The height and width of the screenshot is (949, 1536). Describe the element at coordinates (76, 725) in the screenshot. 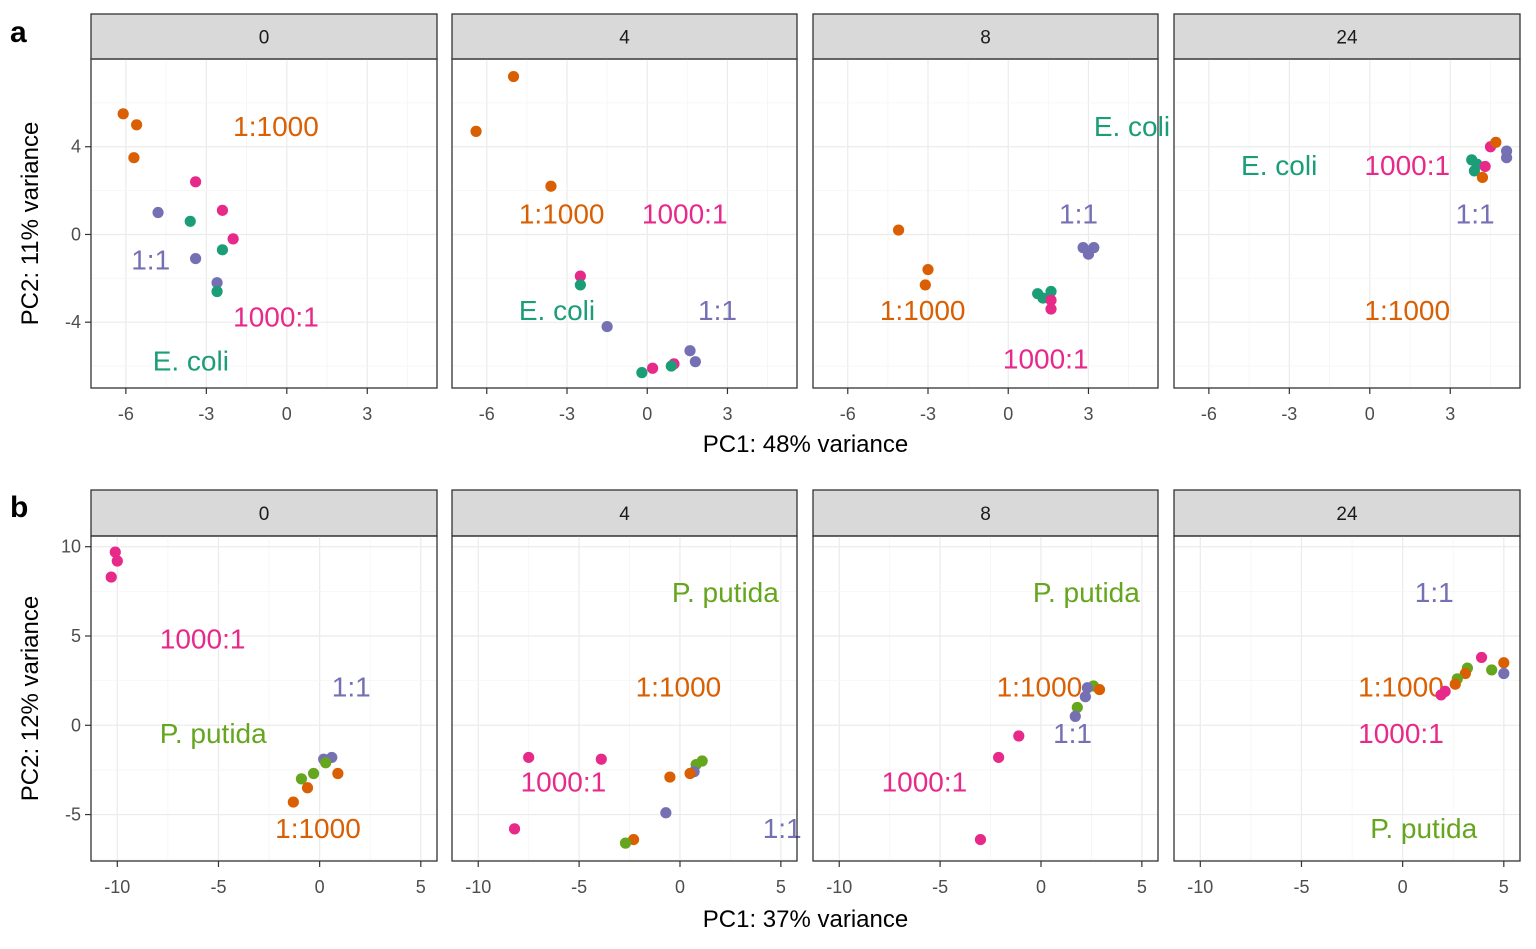

I see `y-tick-label: 0` at that location.